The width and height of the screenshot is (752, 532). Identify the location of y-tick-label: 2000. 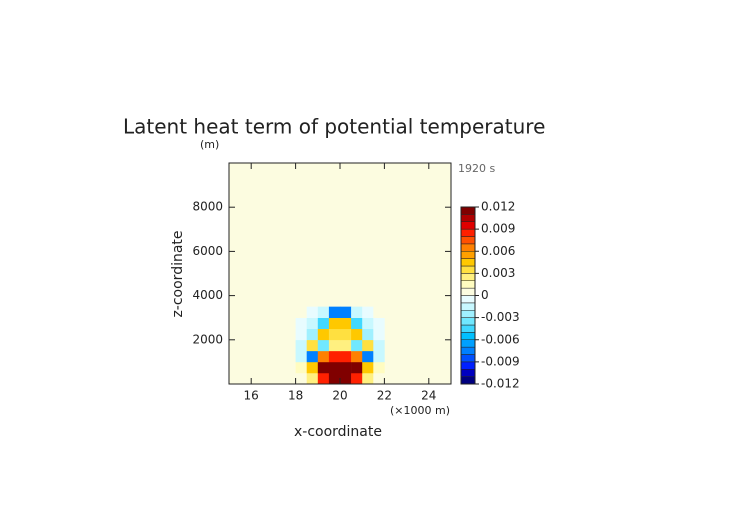
(207, 339).